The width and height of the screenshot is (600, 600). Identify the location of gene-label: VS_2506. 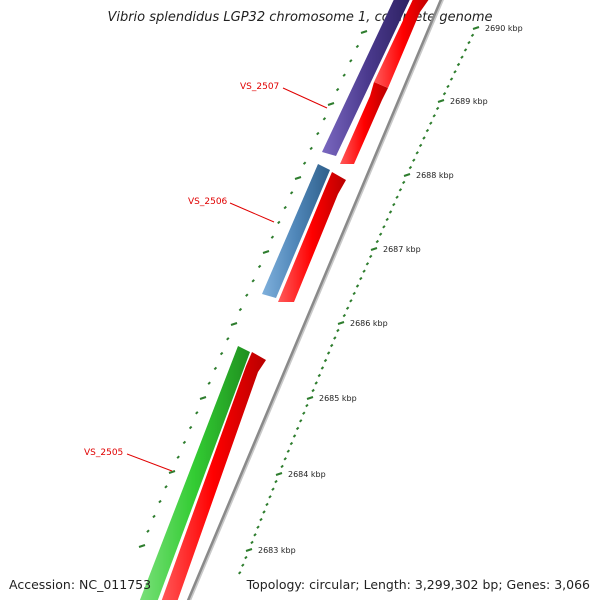
(208, 202).